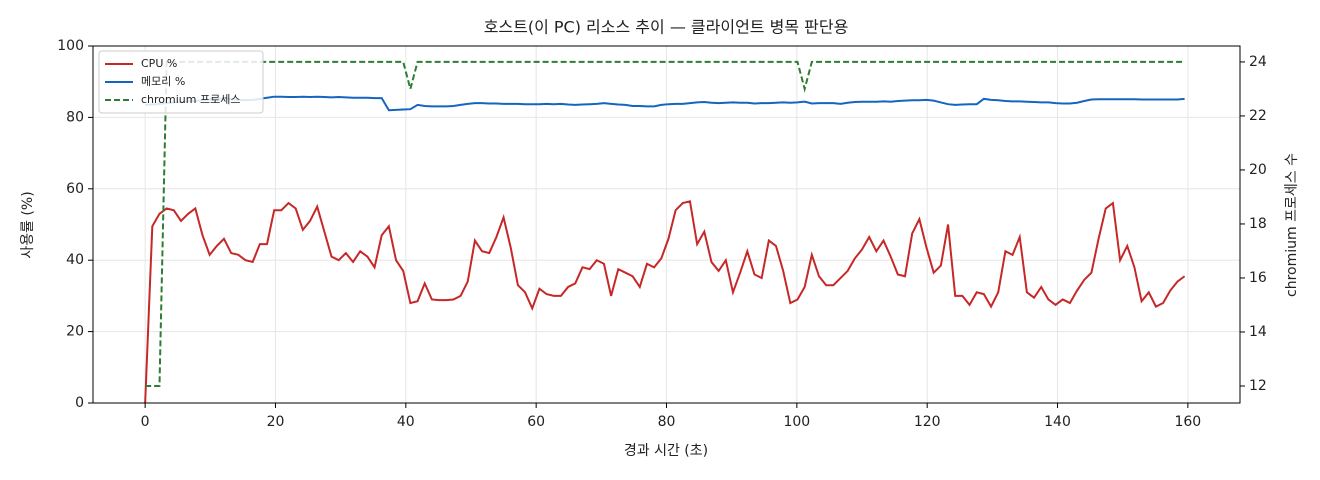 The height and width of the screenshot is (480, 1320). I want to click on y2-tick-label: 20, so click(1258, 170).